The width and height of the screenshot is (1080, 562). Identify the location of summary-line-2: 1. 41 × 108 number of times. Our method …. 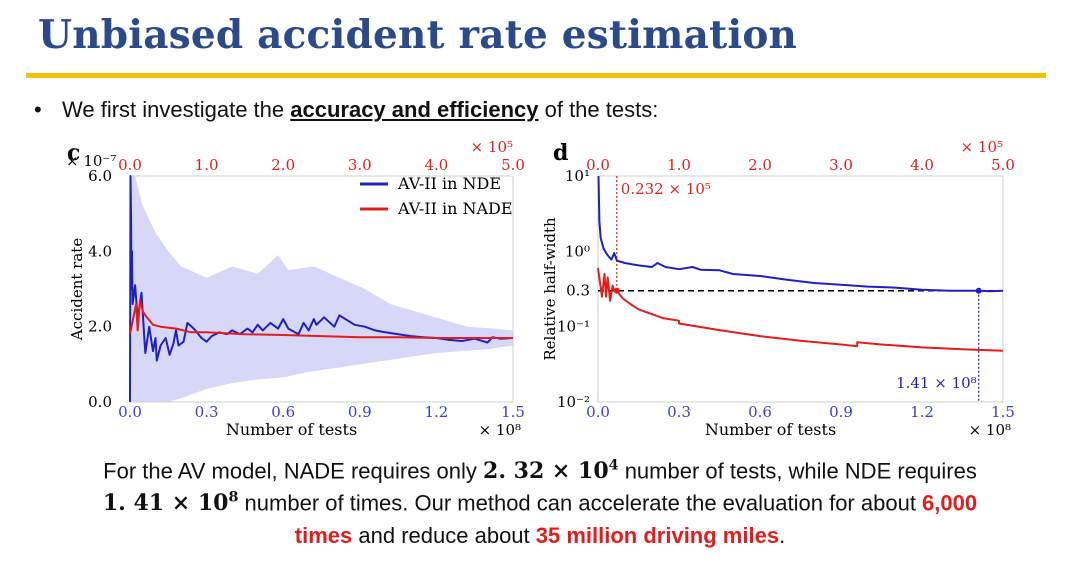
(540, 503).